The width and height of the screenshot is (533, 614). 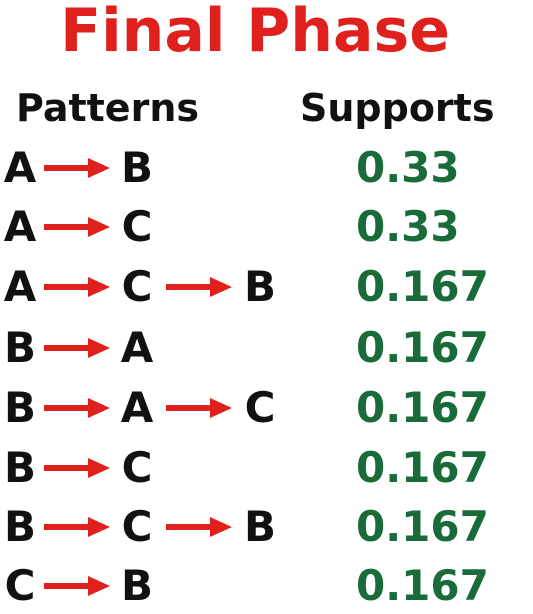 I want to click on pattern-row: A B 0.33, so click(x=266, y=168).